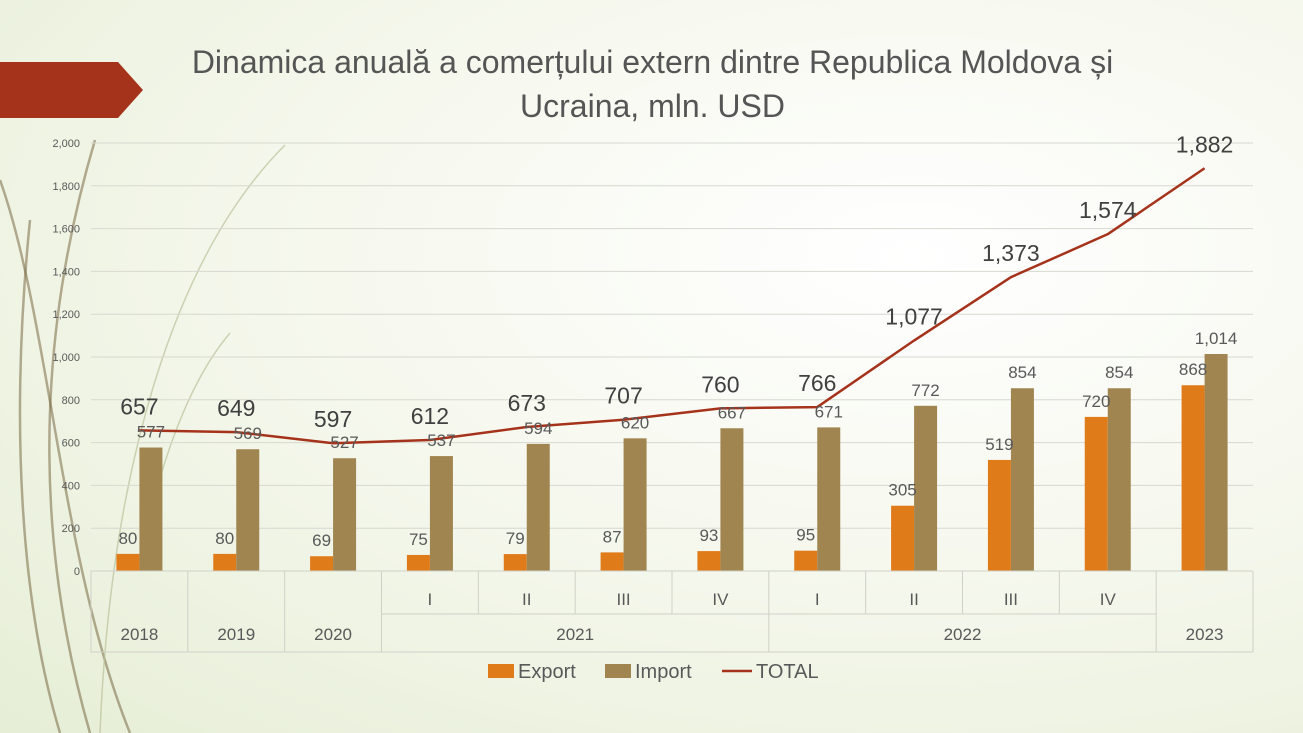 The image size is (1303, 733). Describe the element at coordinates (914, 317) in the screenshot. I see `total-data-label: 1,077` at that location.